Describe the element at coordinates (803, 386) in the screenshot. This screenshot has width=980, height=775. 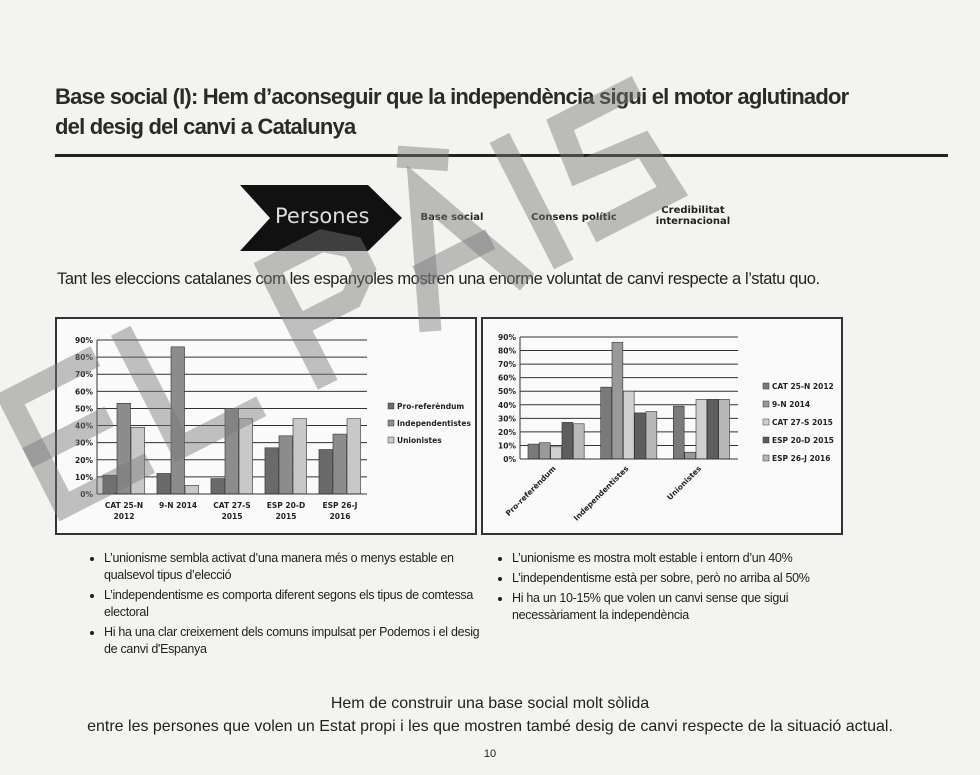
I see `legend-label: CAT 25-N 2012` at that location.